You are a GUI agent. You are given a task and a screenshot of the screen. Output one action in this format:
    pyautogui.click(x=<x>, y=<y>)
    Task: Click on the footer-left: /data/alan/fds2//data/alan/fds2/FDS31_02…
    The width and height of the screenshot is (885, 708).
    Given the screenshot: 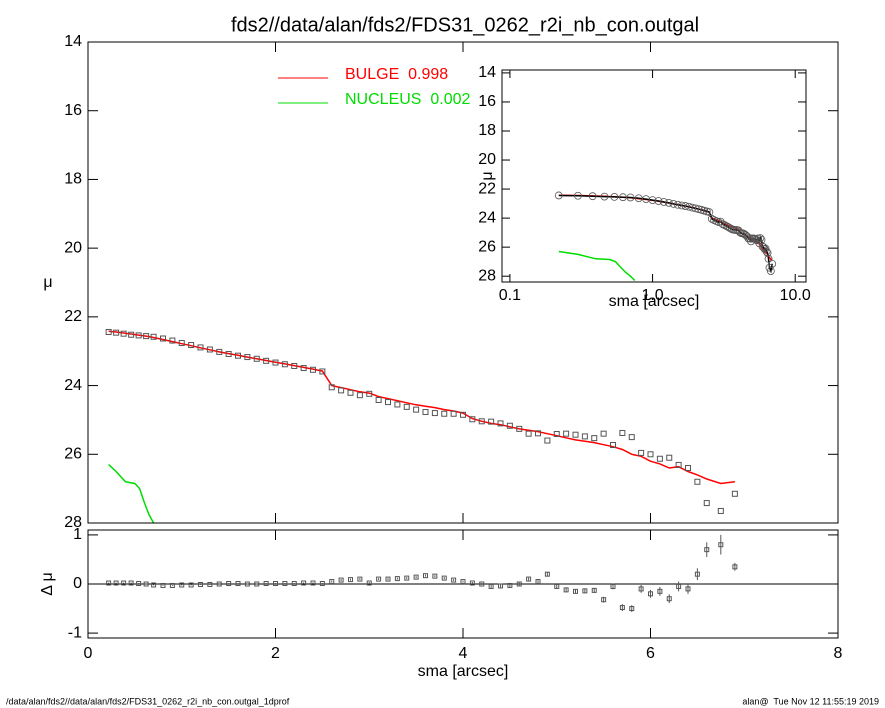 What is the action you would take?
    pyautogui.click(x=148, y=701)
    